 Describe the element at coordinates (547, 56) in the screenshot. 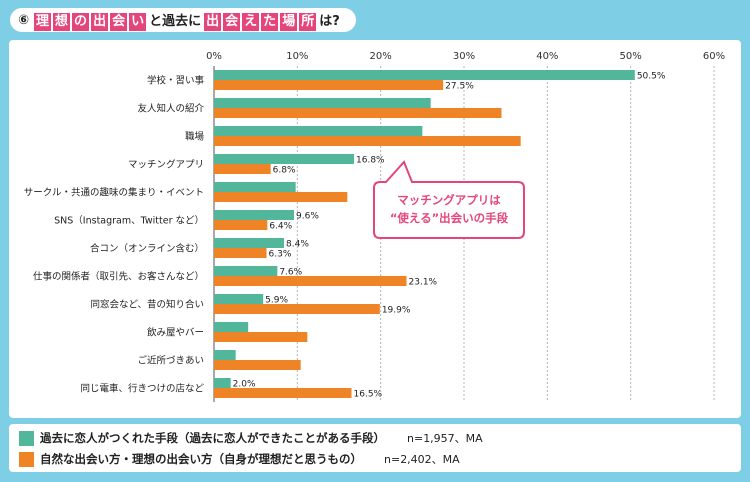

I see `x-tick-label: 40%` at that location.